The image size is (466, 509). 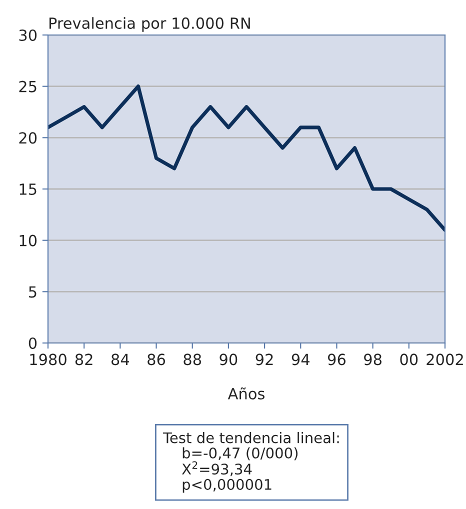 What do you see at coordinates (250, 462) in the screenshot?
I see `text: Test de tendencia lineal: b=-0,47 (0/000) X$^{2}$=93,34 p<0,000001` at bounding box center [250, 462].